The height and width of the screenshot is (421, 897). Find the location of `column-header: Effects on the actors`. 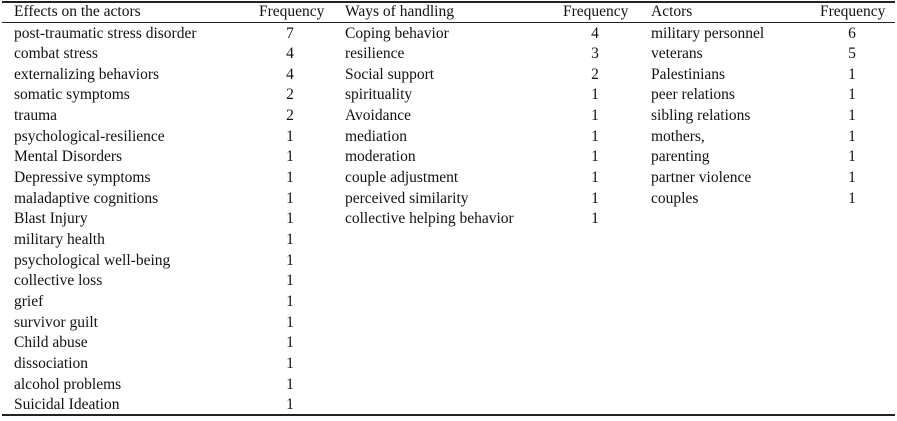

column-header: Effects on the actors is located at coordinates (77, 11).